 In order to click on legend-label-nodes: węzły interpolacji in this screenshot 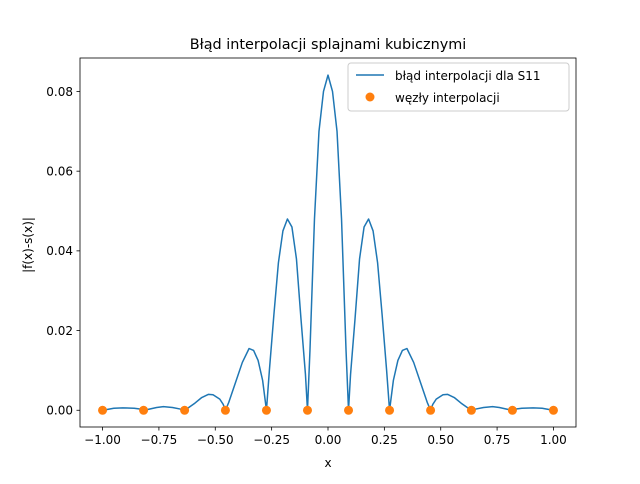, I will do `click(447, 98)`.